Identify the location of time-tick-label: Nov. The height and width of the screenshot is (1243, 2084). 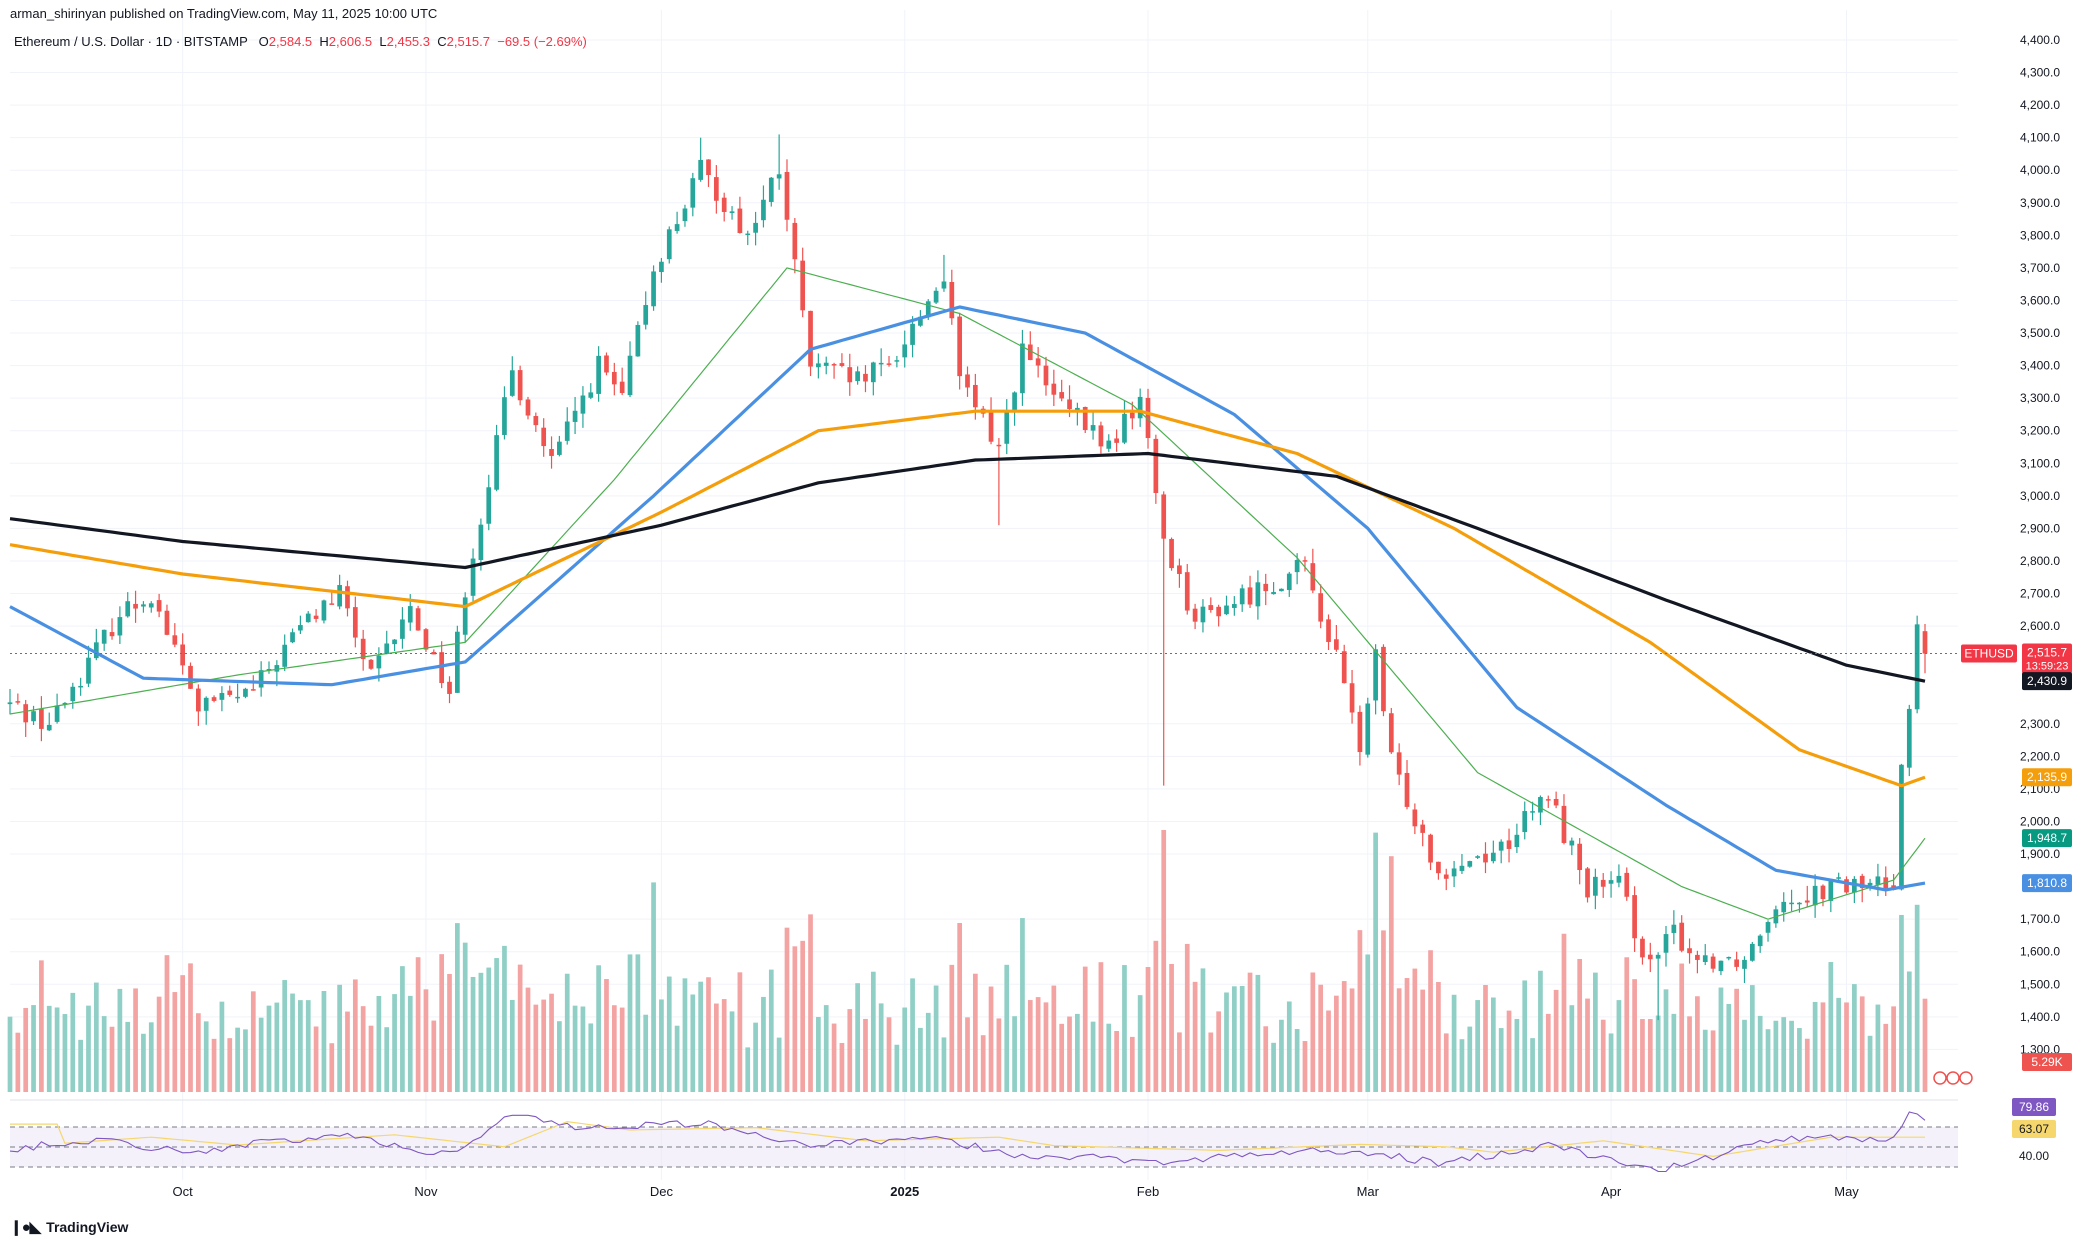
(426, 1191).